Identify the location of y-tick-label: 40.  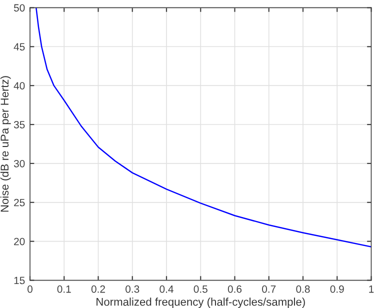
(19, 86).